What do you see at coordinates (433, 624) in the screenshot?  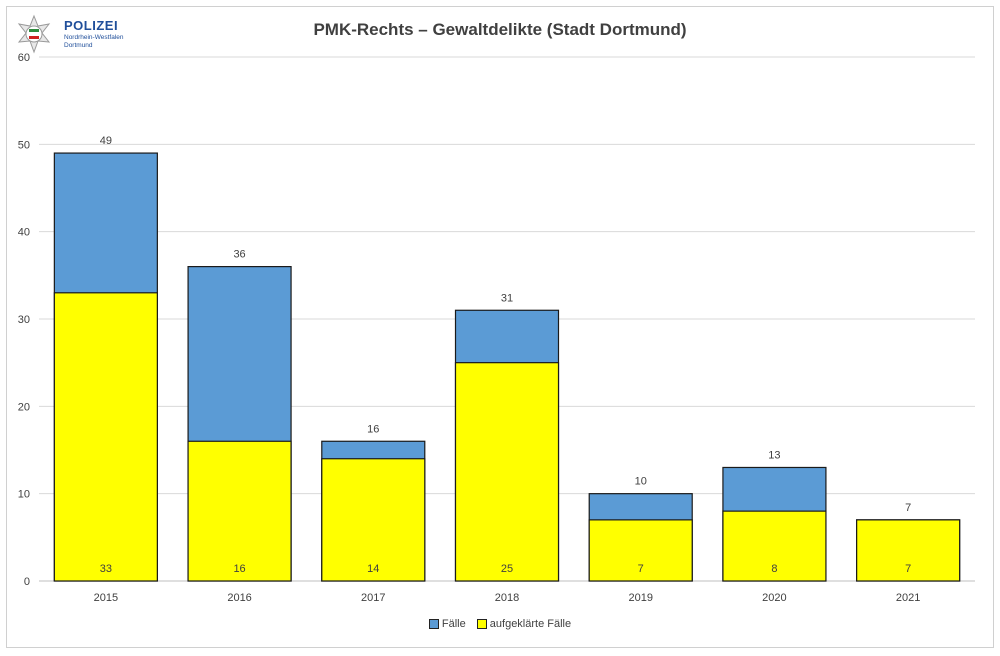 I see `legend-swatch-faelle` at bounding box center [433, 624].